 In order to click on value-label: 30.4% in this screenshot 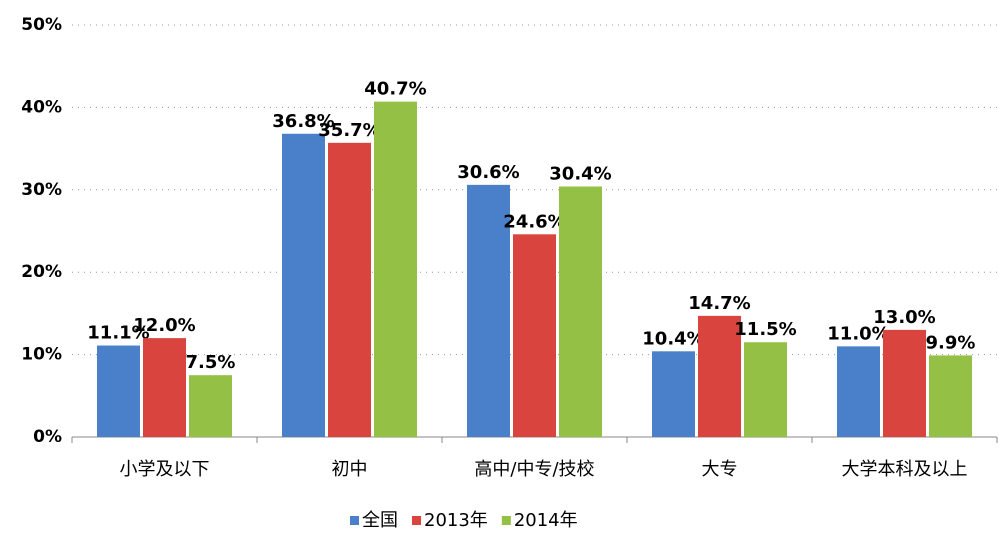, I will do `click(580, 174)`.